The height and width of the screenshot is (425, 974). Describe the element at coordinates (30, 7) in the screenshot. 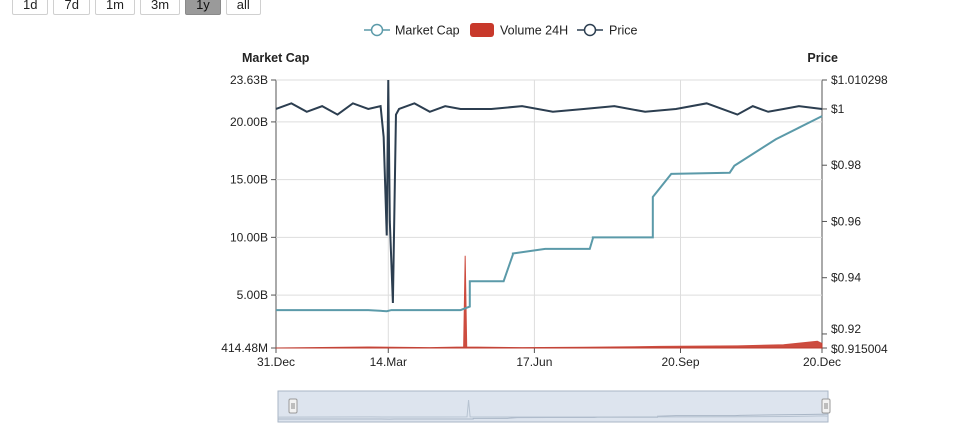

I see `range-button-1d: 1d` at that location.